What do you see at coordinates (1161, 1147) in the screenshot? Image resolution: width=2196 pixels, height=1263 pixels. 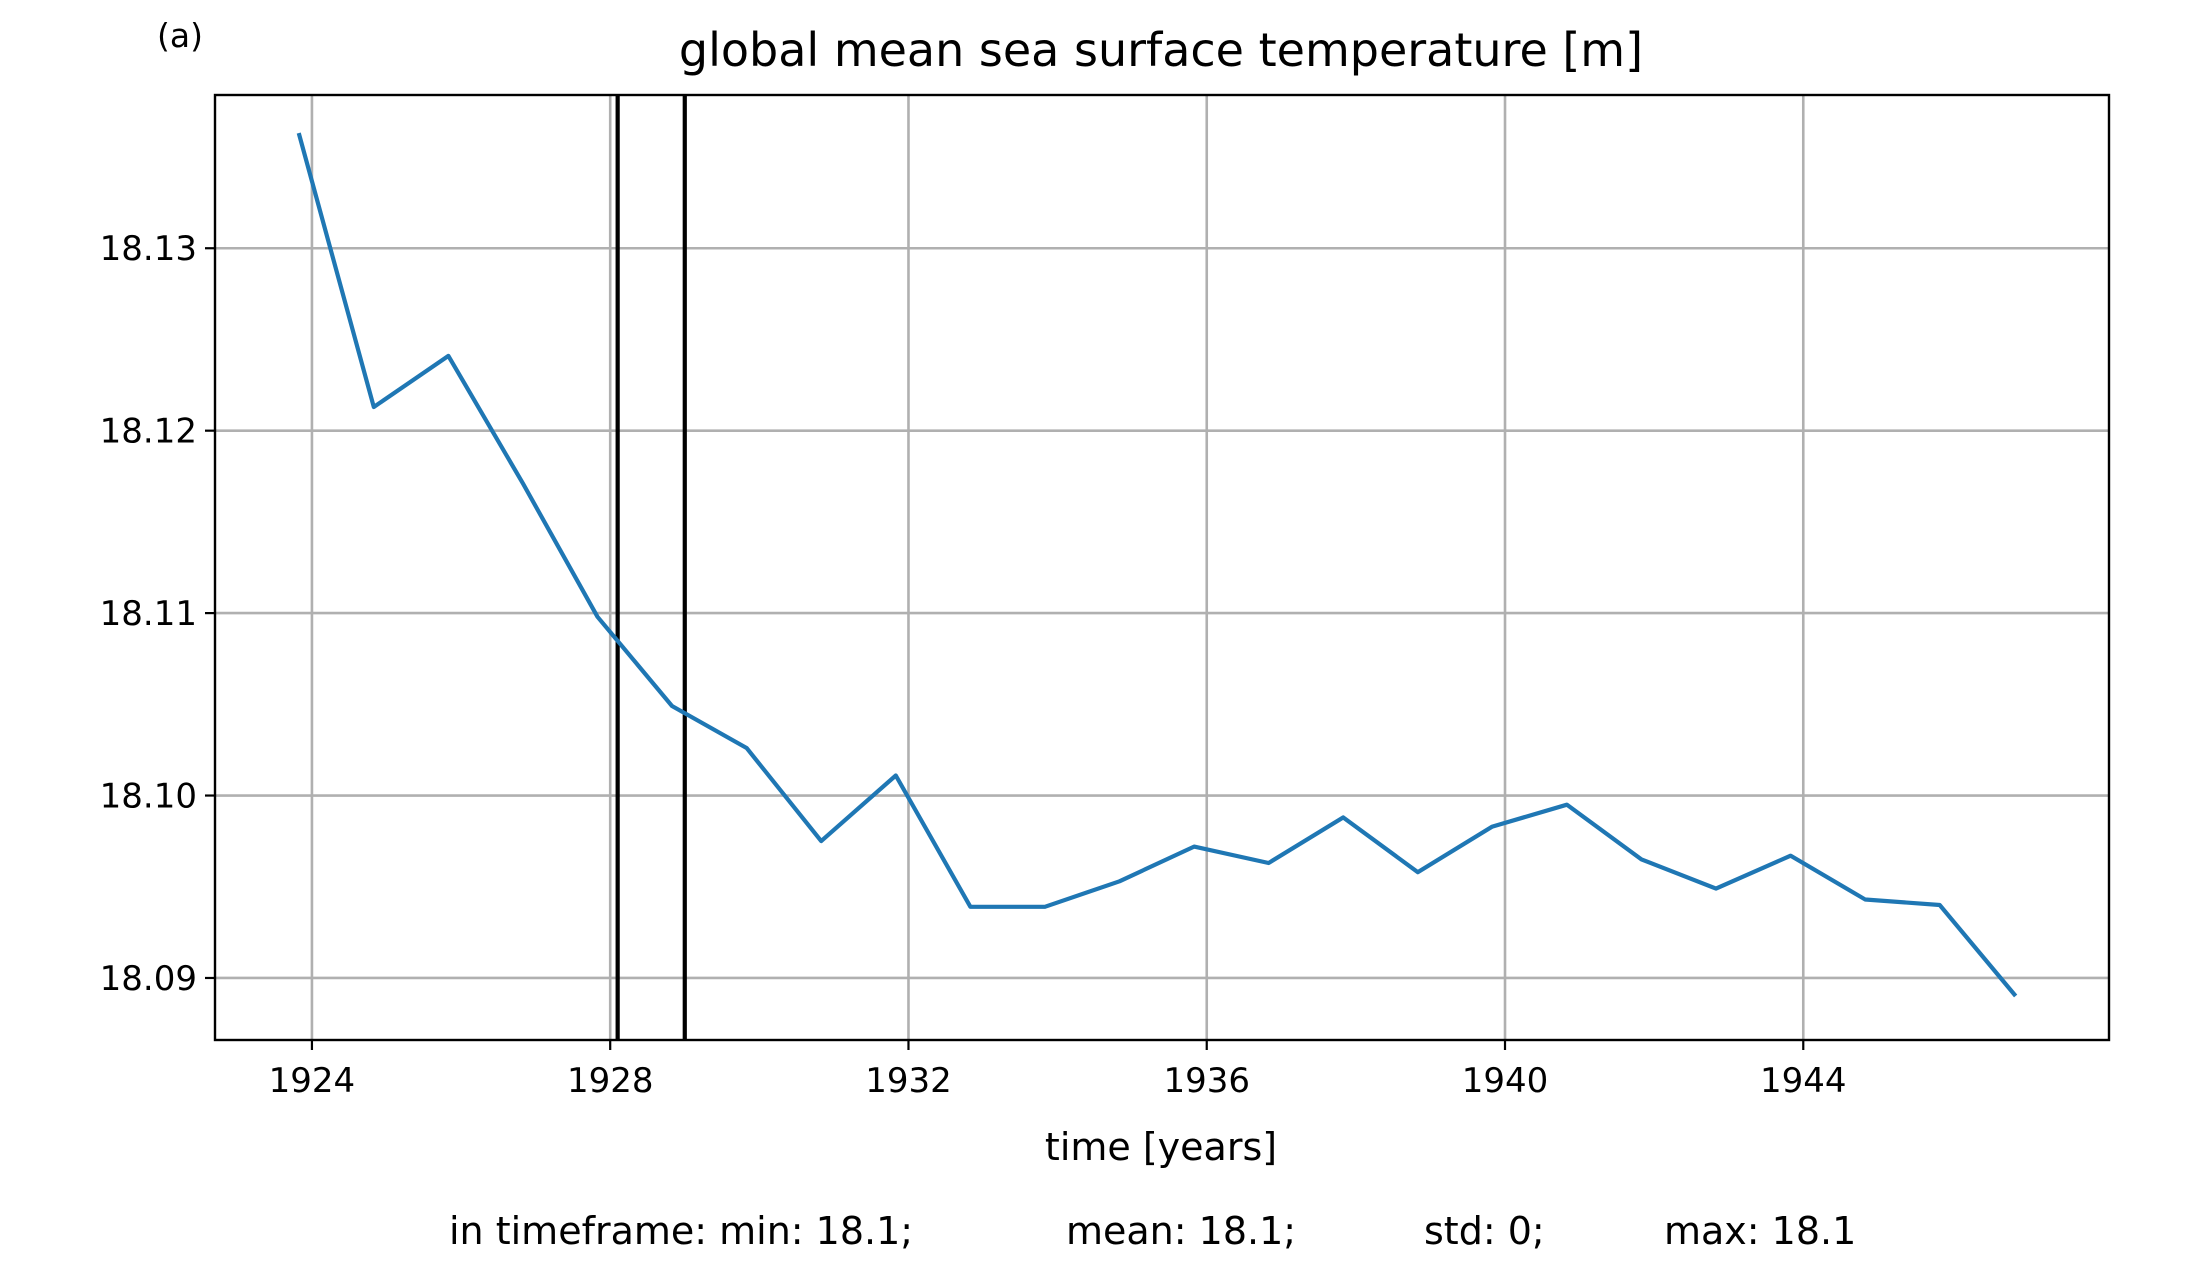 I see `x-axis-label: time [years]` at bounding box center [1161, 1147].